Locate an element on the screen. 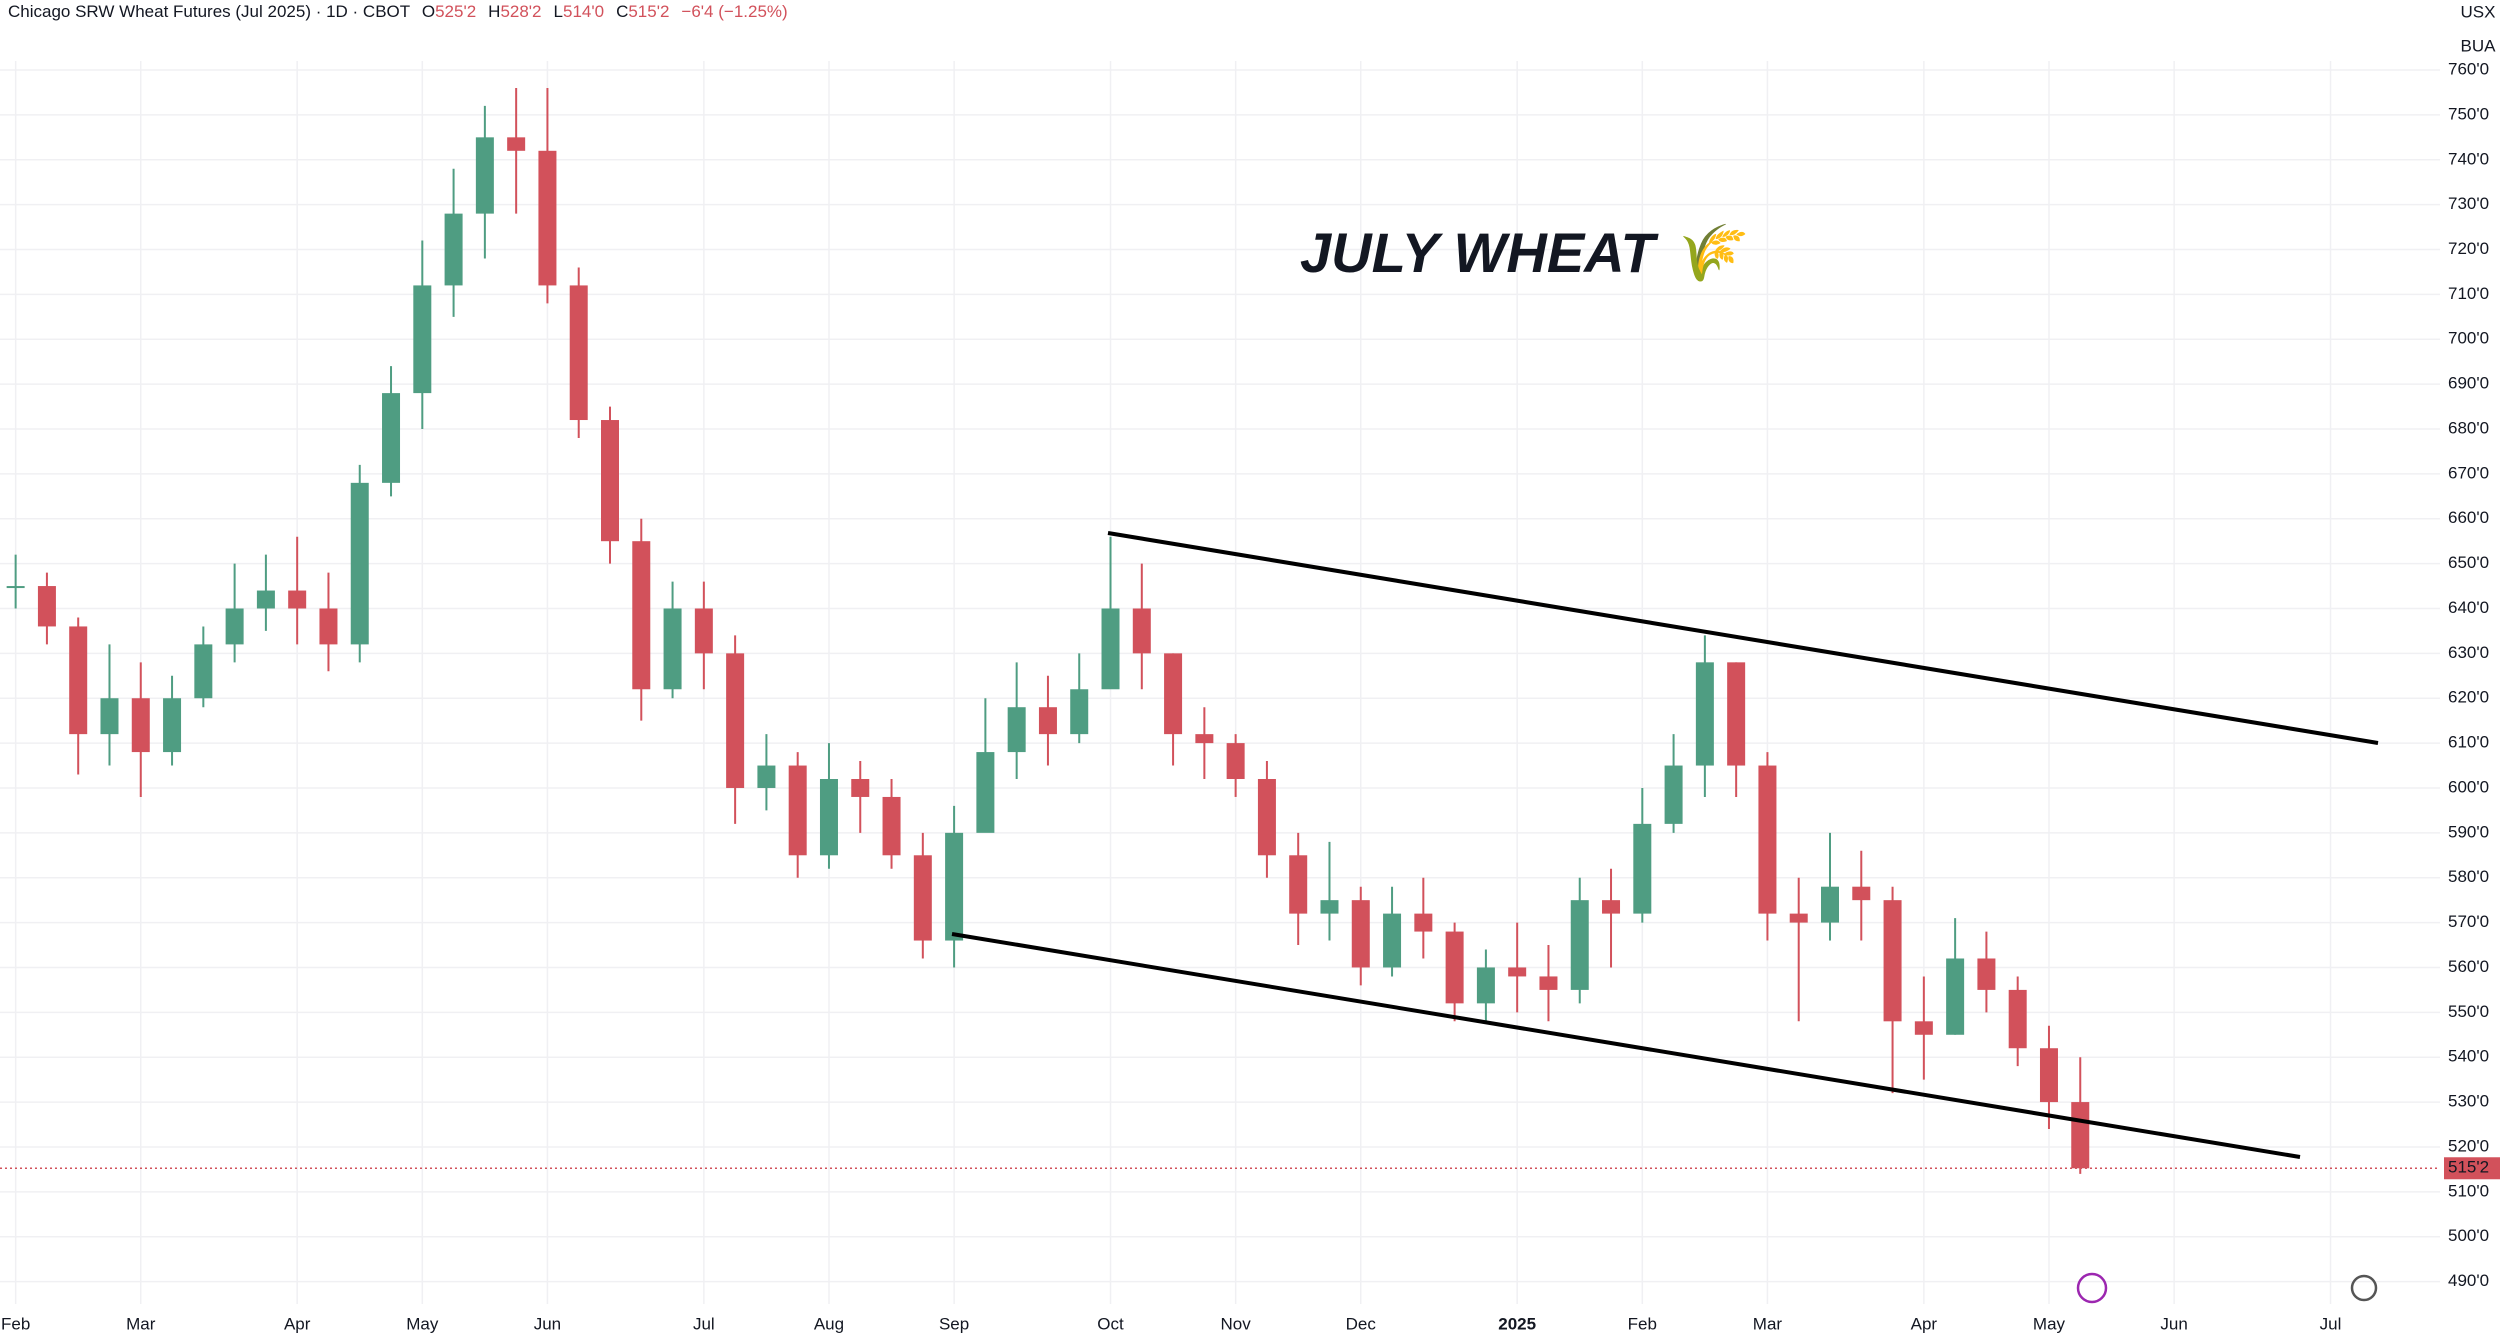 The image size is (2500, 1338). y-tick-label: 680'0 is located at coordinates (2468, 427).